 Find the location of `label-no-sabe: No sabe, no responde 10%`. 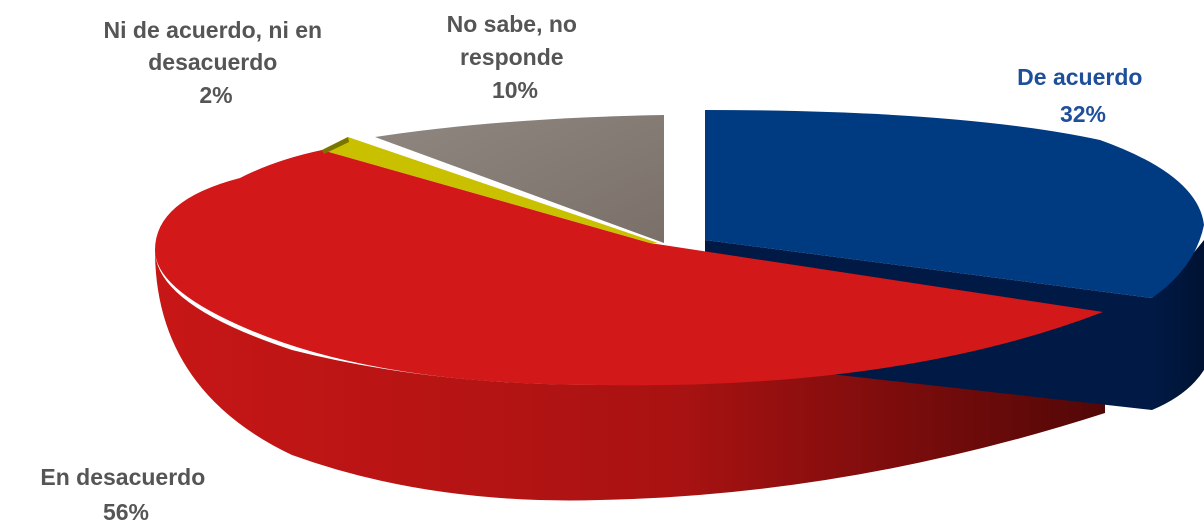

label-no-sabe: No sabe, no responde 10% is located at coordinates (515, 57).